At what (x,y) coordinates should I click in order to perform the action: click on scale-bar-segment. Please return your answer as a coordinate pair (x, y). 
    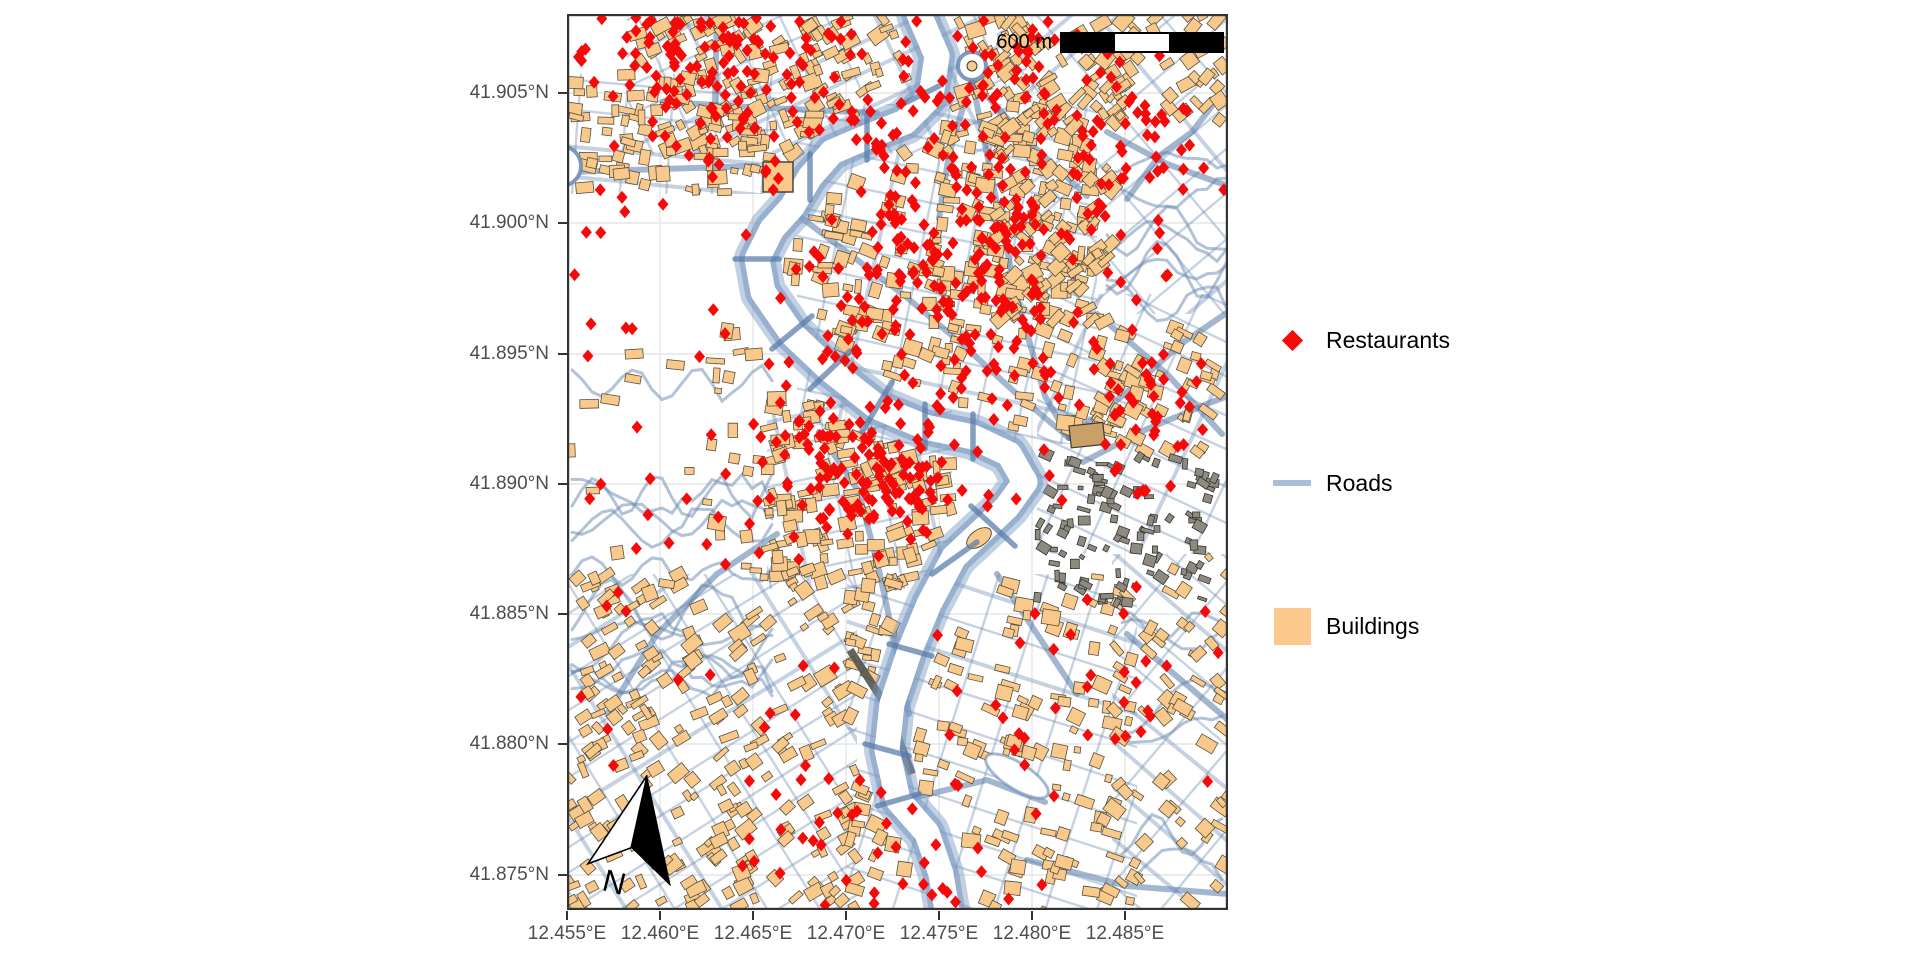
    Looking at the image, I should click on (1088, 42).